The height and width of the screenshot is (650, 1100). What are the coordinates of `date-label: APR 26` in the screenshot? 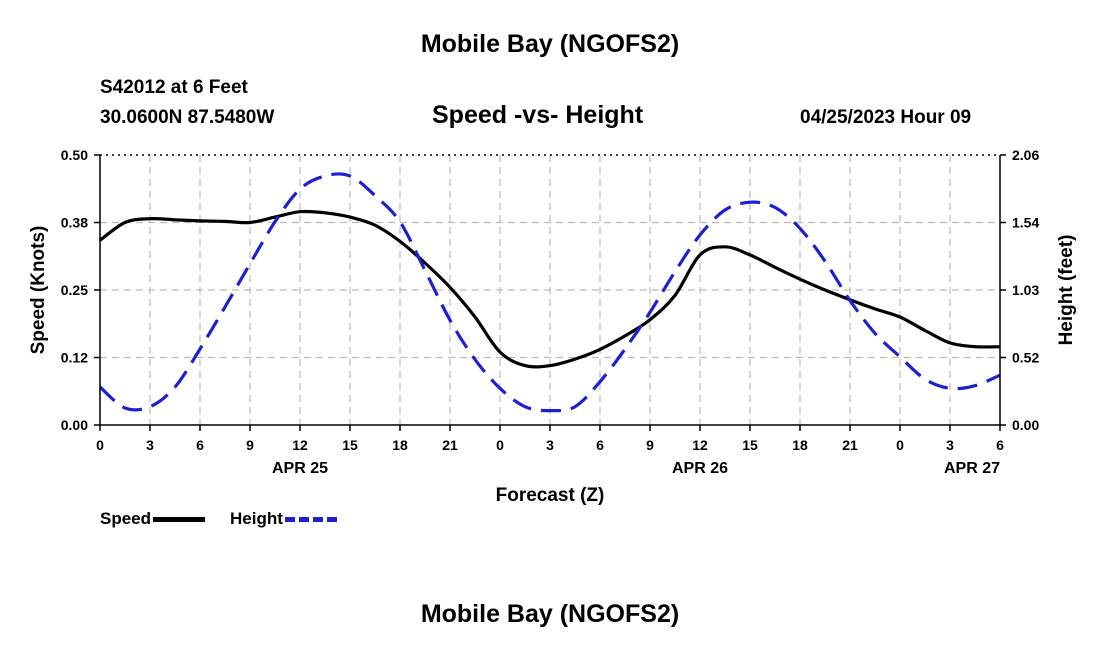 It's located at (700, 468).